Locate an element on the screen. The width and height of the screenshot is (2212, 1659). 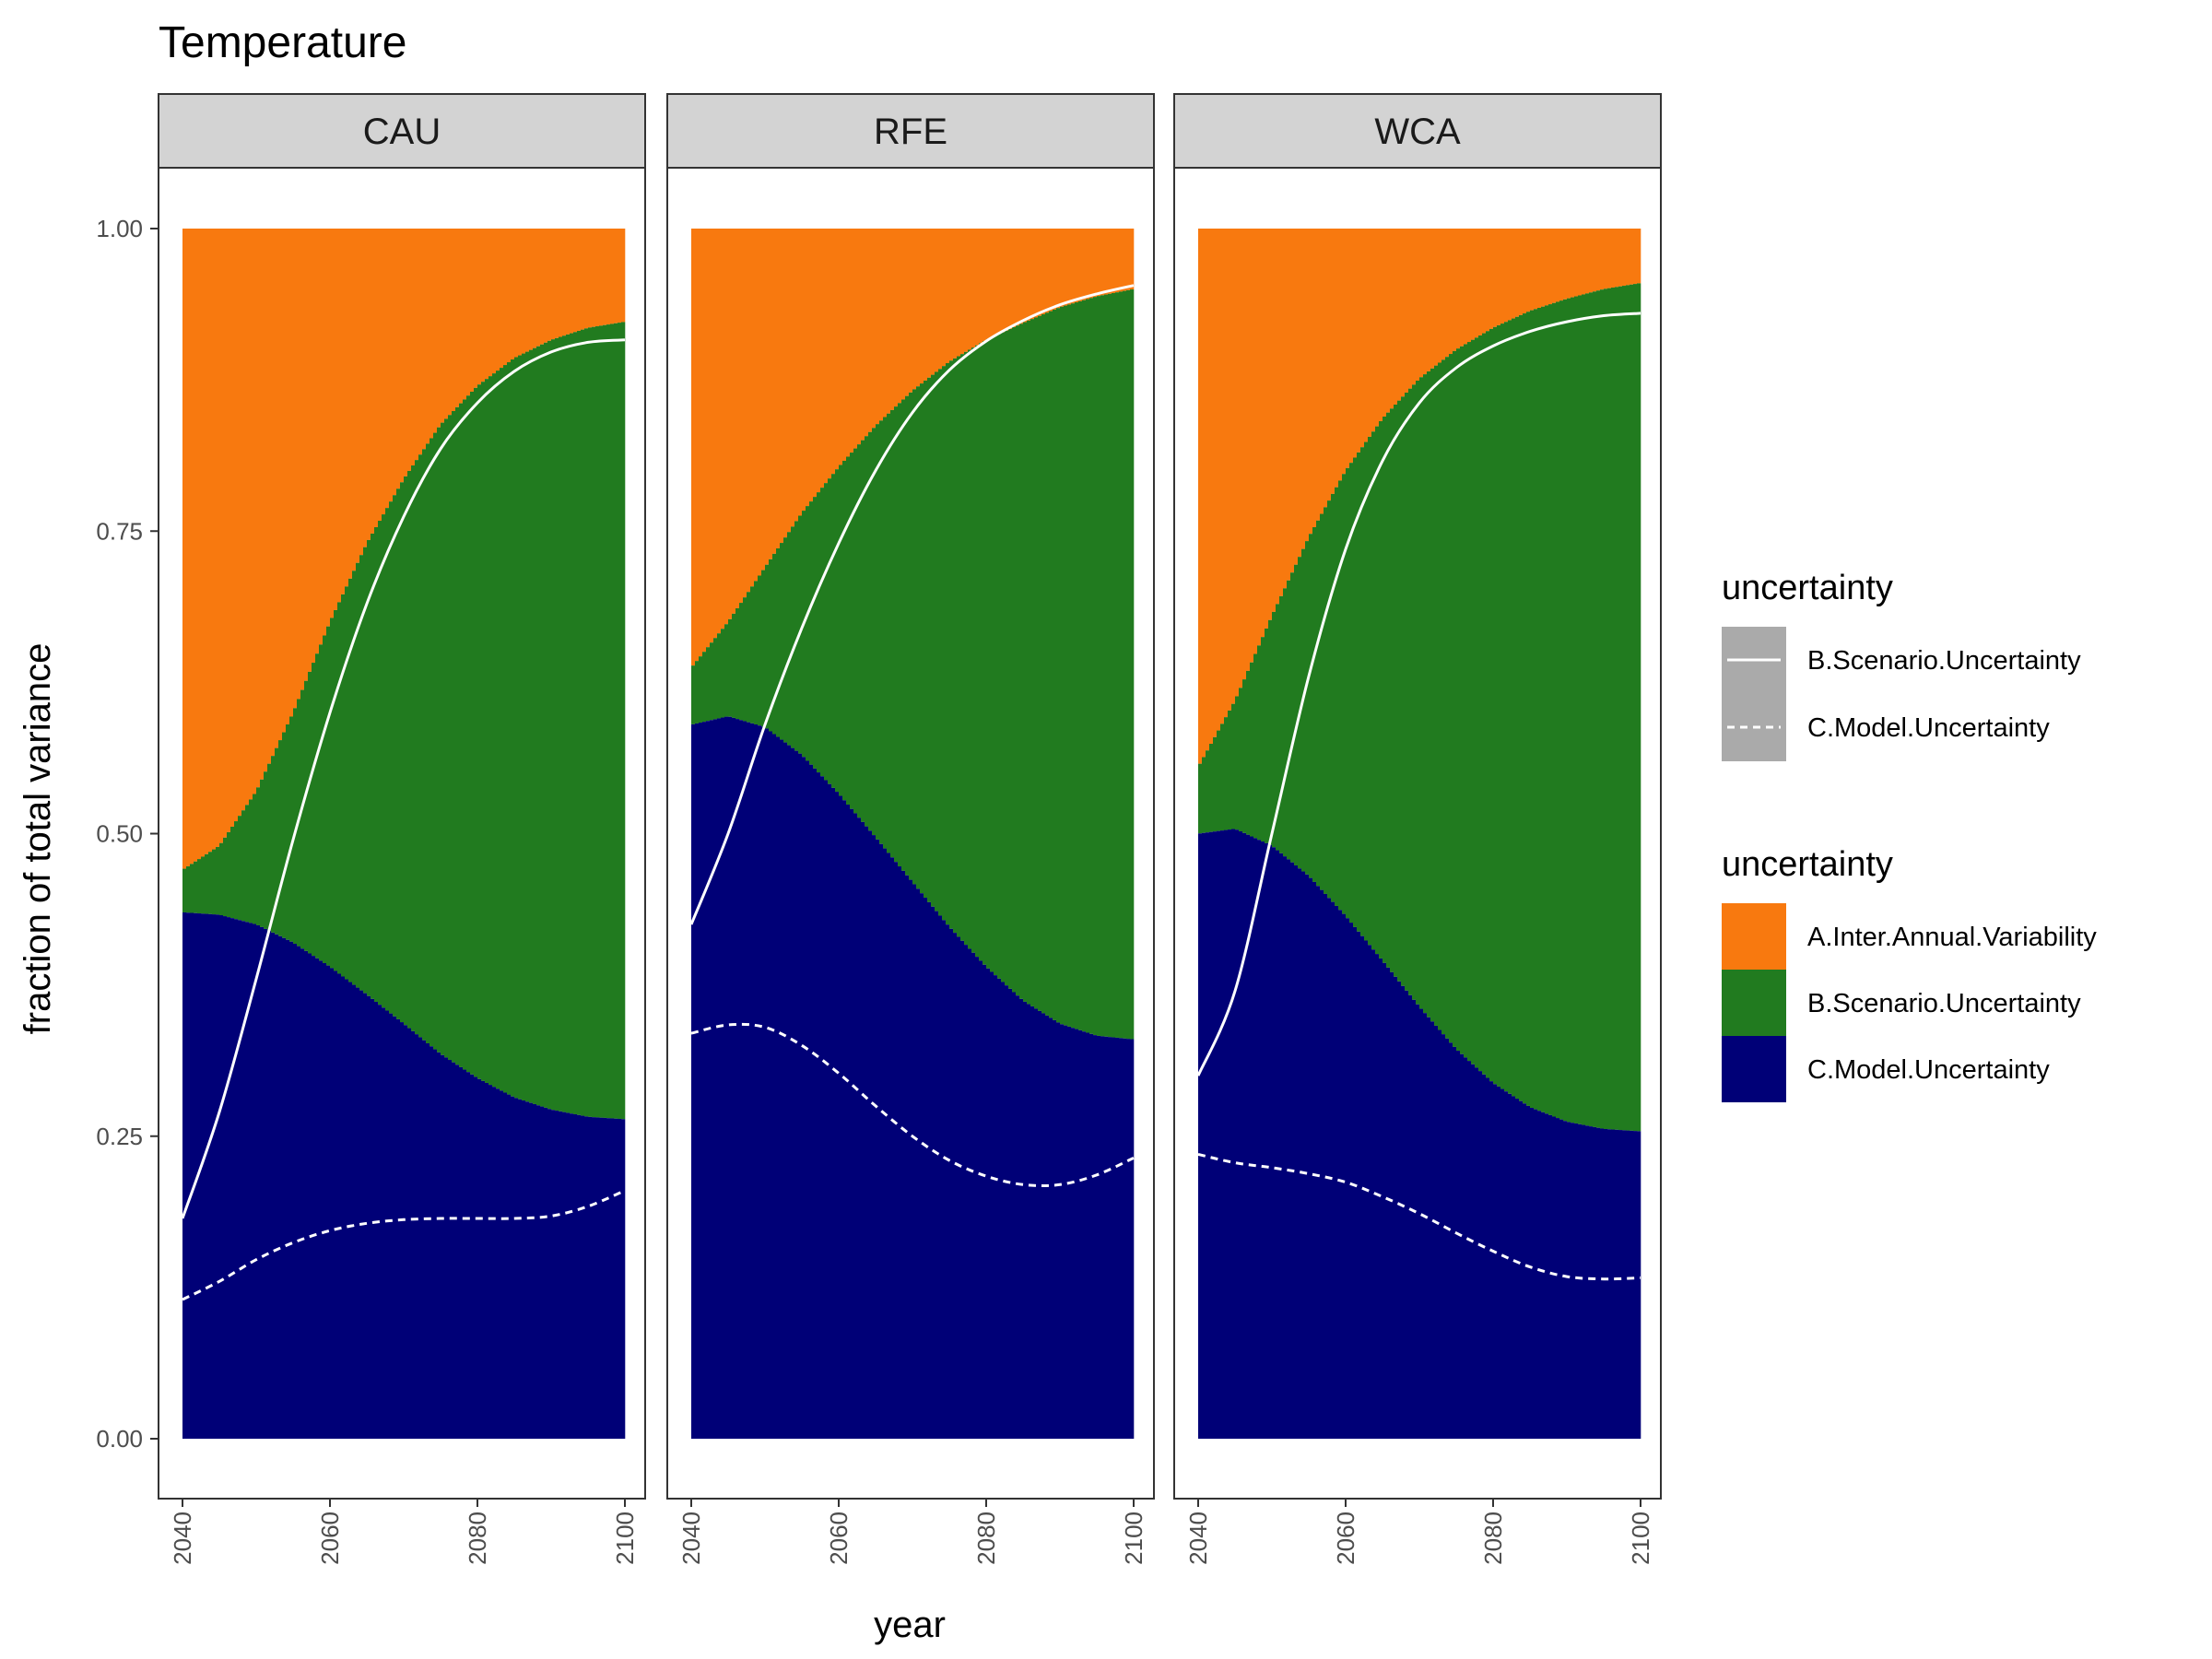
y-axis: 0.00 0.25 0.50 0.75 1.00 is located at coordinates (127, 834).